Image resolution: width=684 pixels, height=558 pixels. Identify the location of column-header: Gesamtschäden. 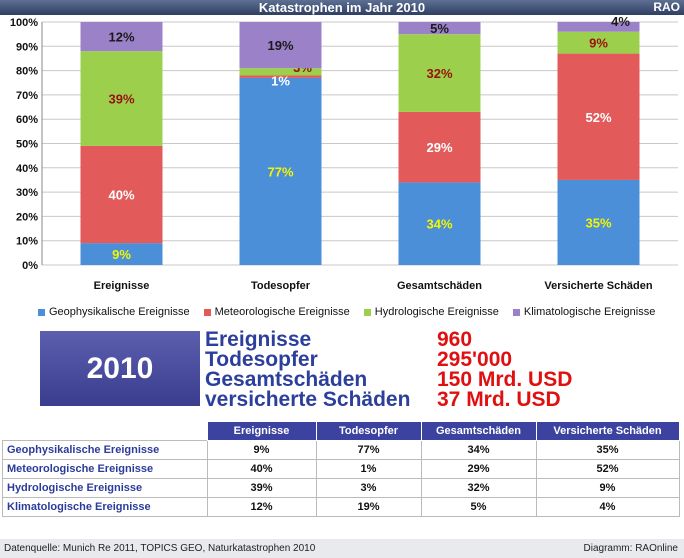
(478, 431).